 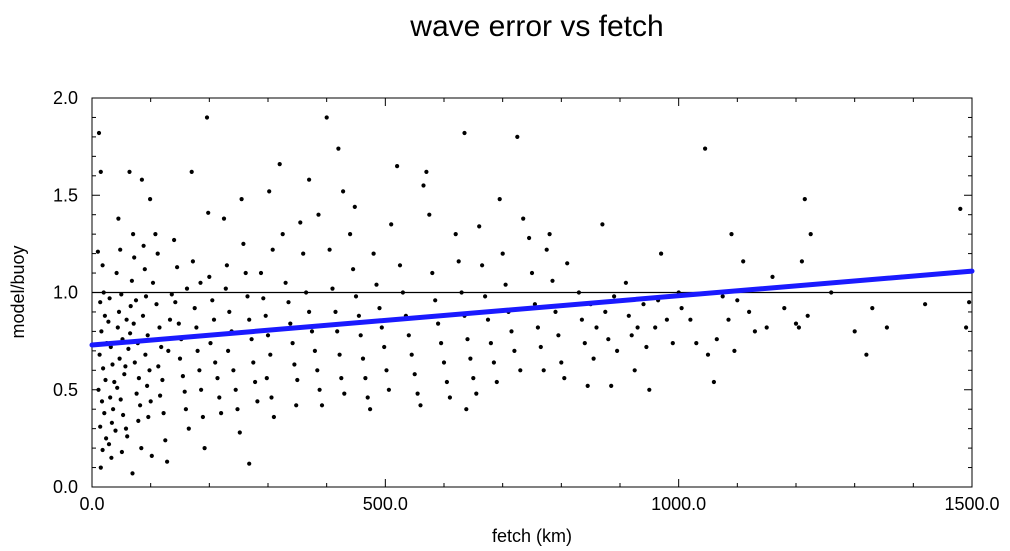 What do you see at coordinates (65, 487) in the screenshot?
I see `y-tick-label: 0.0` at bounding box center [65, 487].